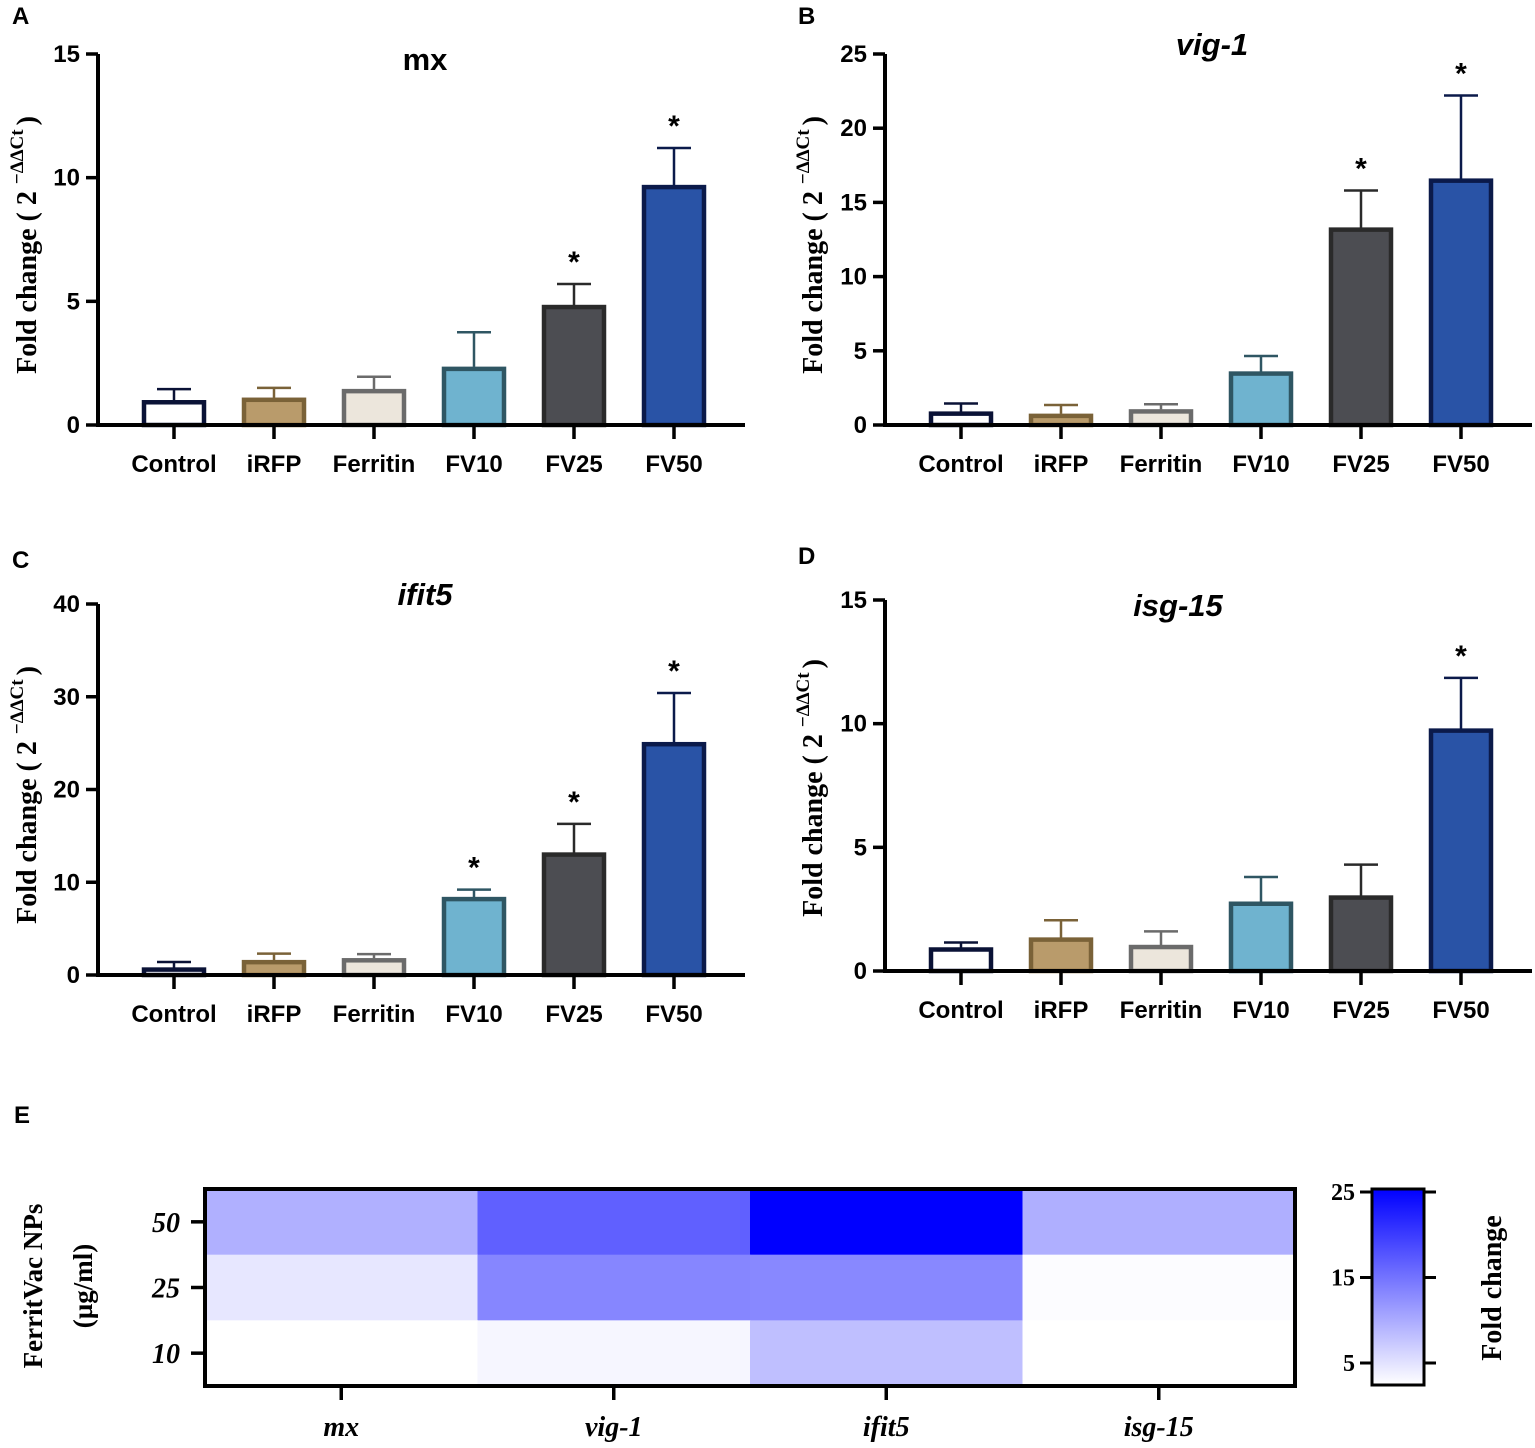  What do you see at coordinates (1159, 1427) in the screenshot?
I see `heatmap-x-label: isg-15` at bounding box center [1159, 1427].